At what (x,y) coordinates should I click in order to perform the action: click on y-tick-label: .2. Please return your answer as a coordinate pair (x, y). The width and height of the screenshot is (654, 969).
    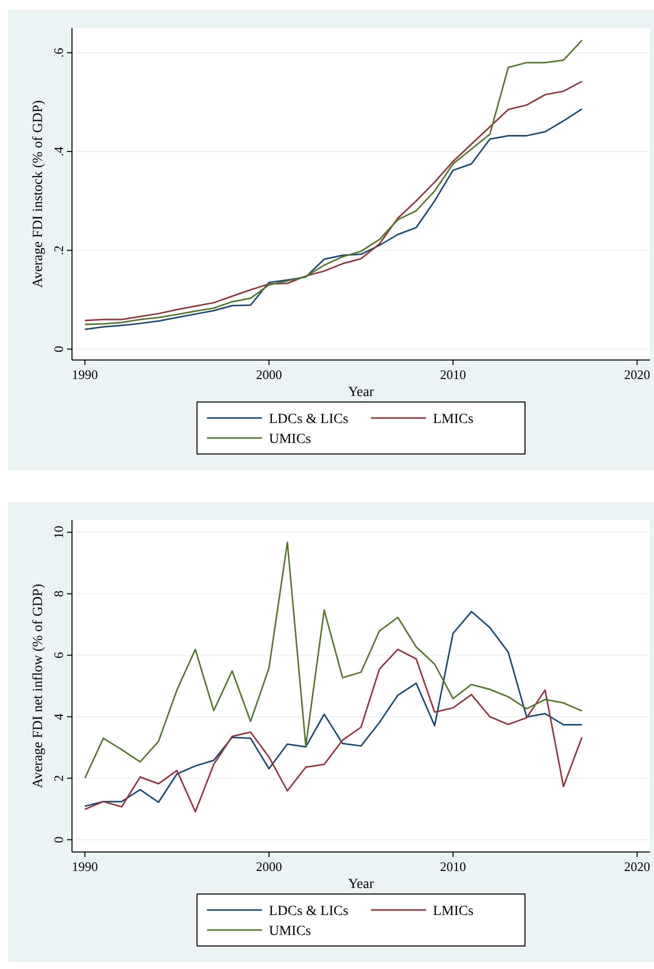
    Looking at the image, I should click on (58, 250).